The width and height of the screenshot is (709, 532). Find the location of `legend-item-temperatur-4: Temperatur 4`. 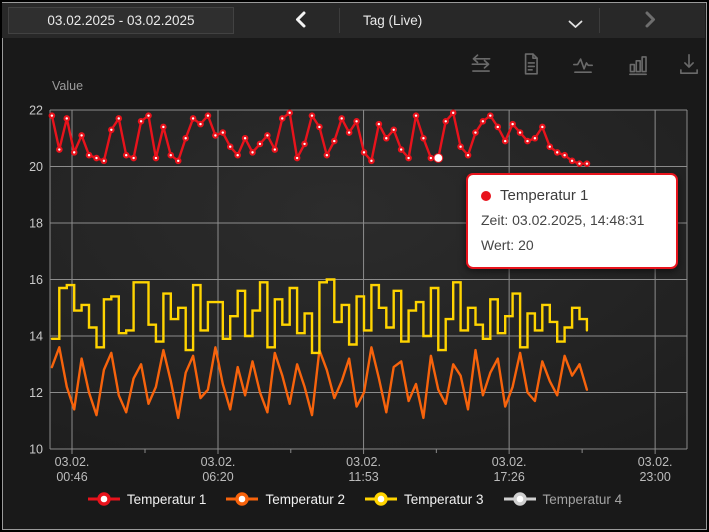

legend-item-temperatur-4: Temperatur 4 is located at coordinates (562, 499).